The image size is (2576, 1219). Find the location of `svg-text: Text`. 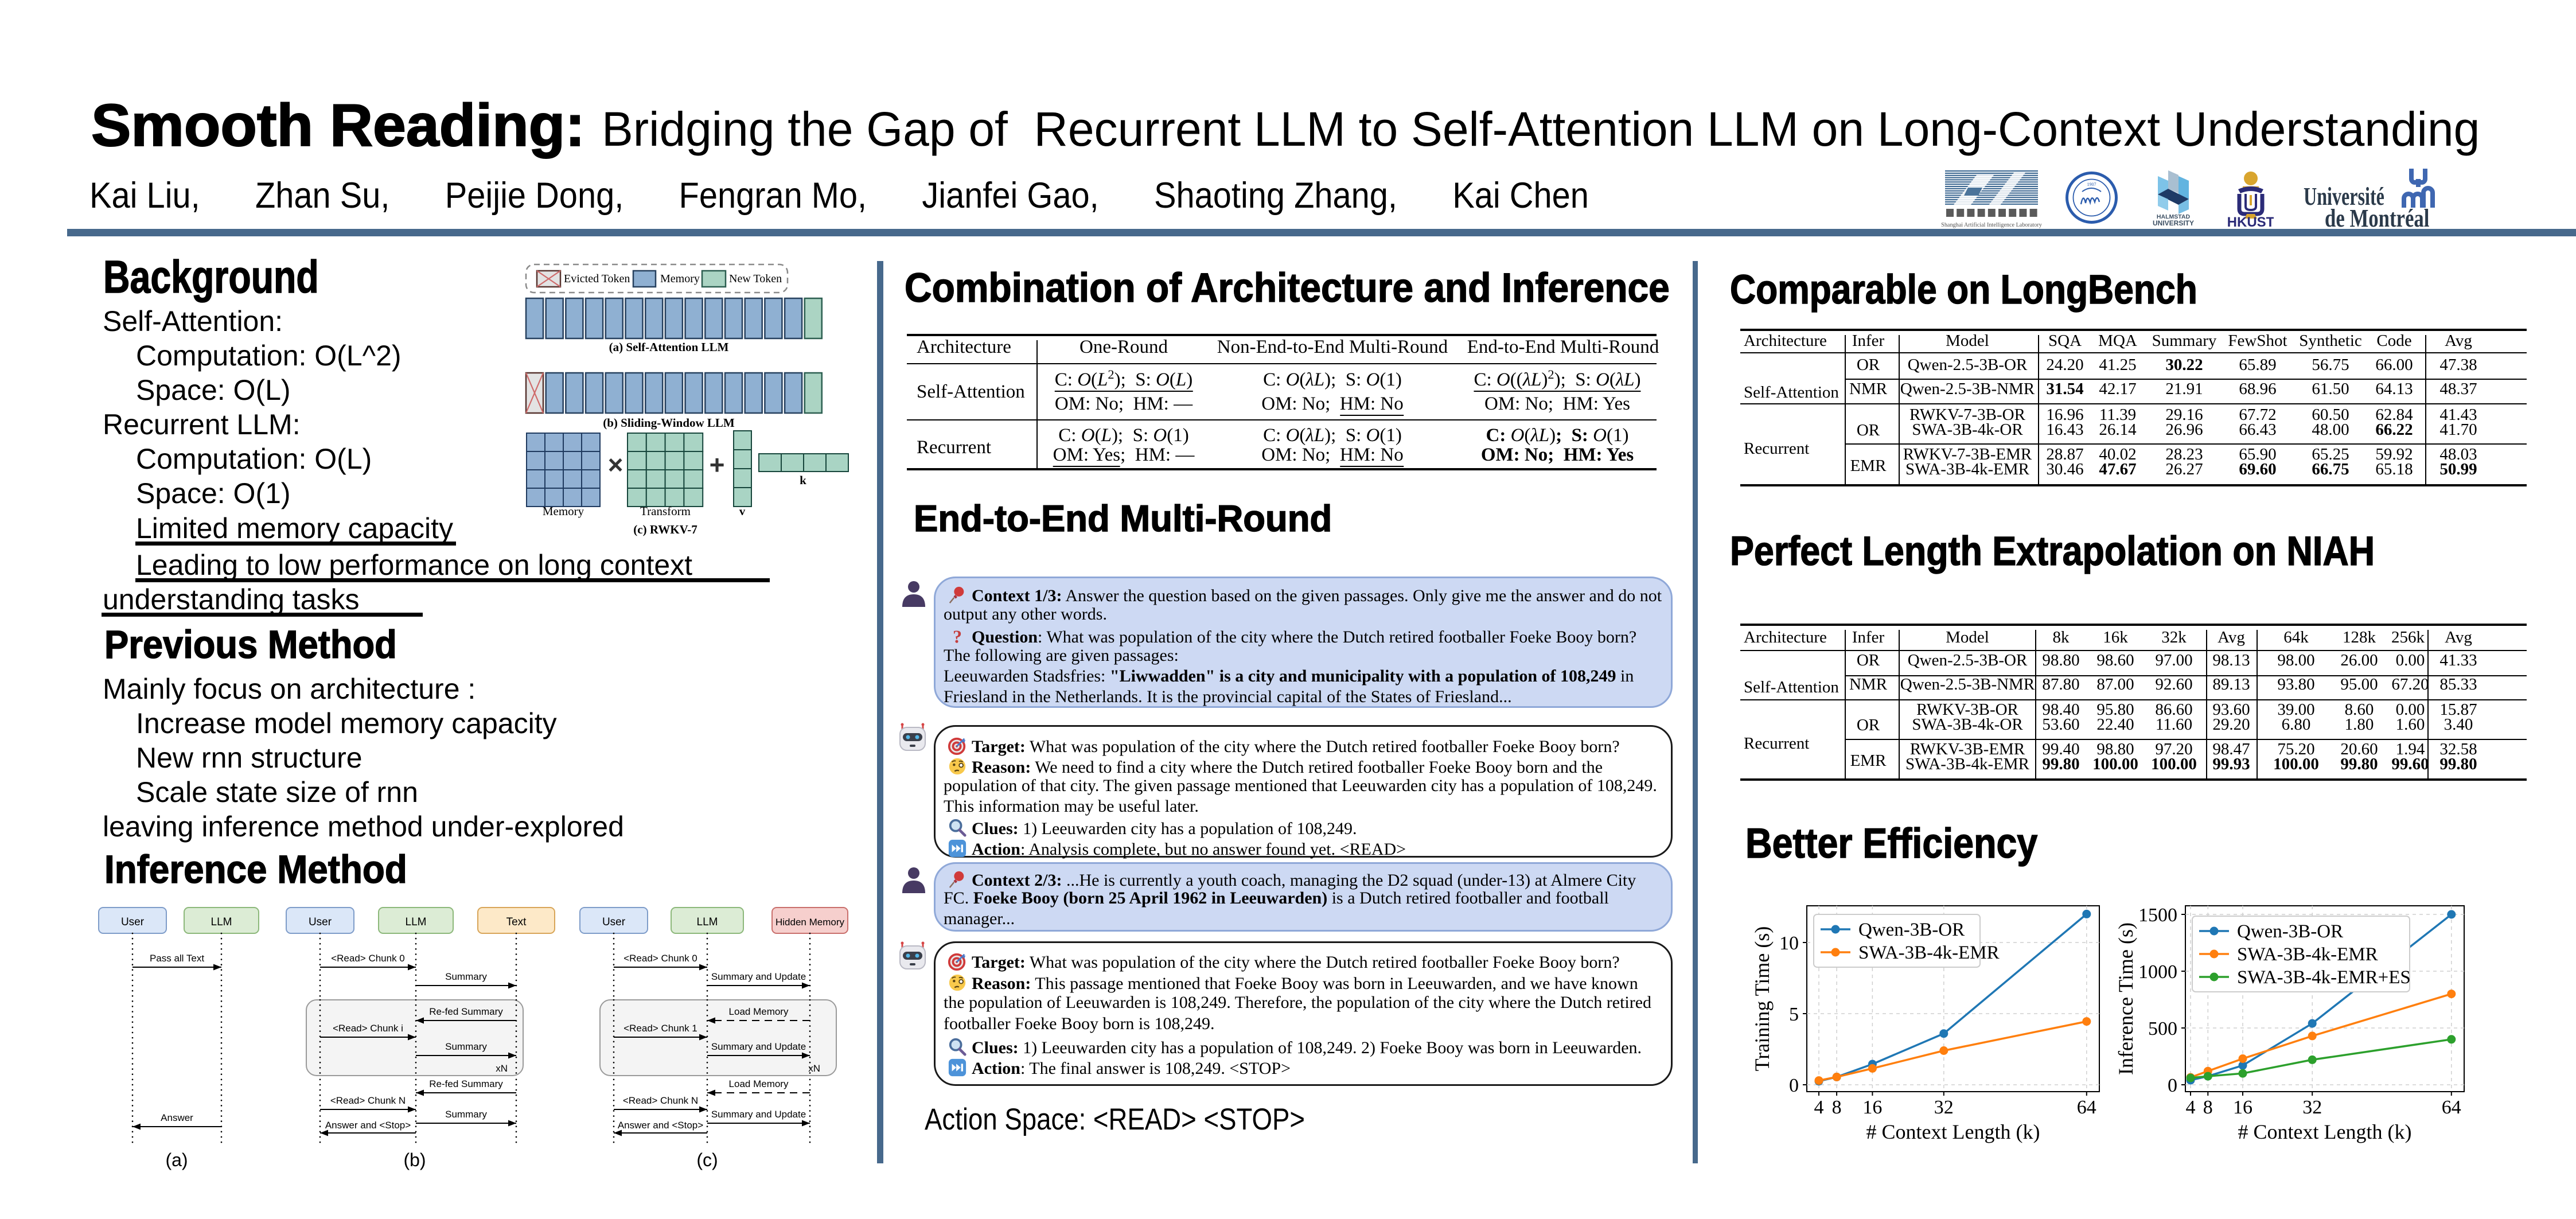

svg-text: Text is located at coordinates (517, 922).